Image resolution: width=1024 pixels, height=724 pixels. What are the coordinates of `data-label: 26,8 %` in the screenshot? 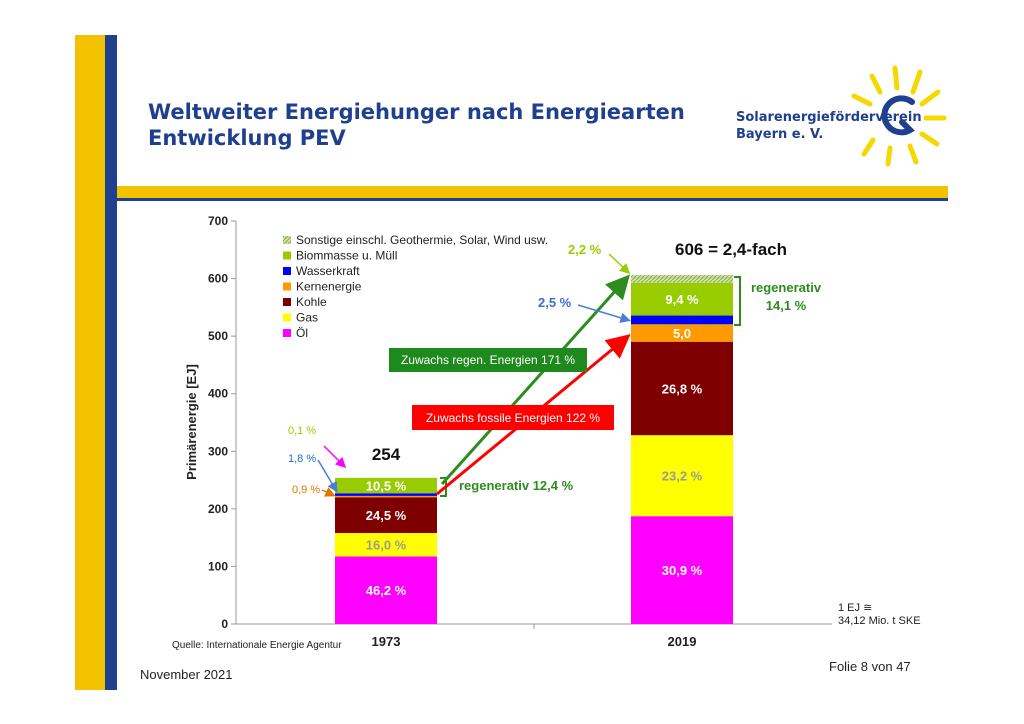 It's located at (682, 388).